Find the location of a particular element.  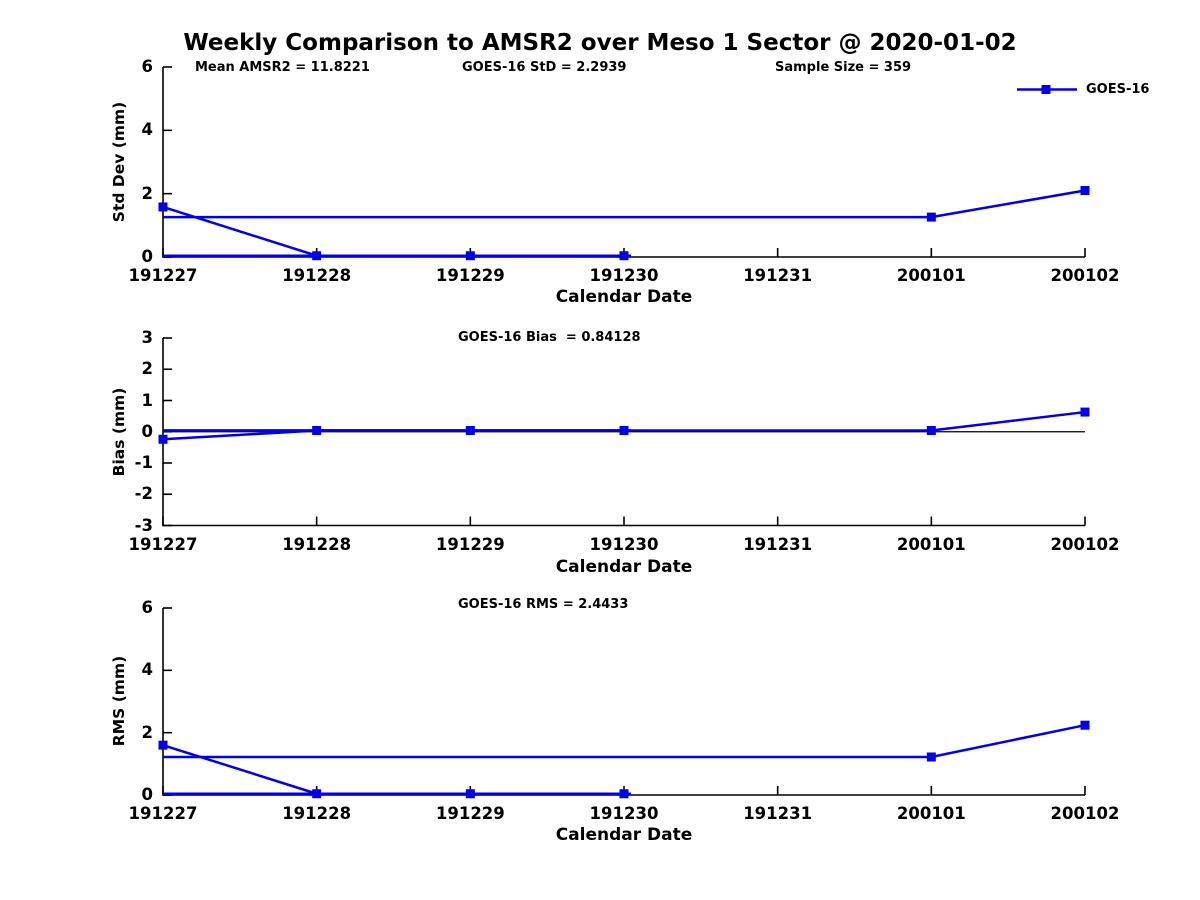

panel-std-dev-xtick-label: 200101 is located at coordinates (931, 275).